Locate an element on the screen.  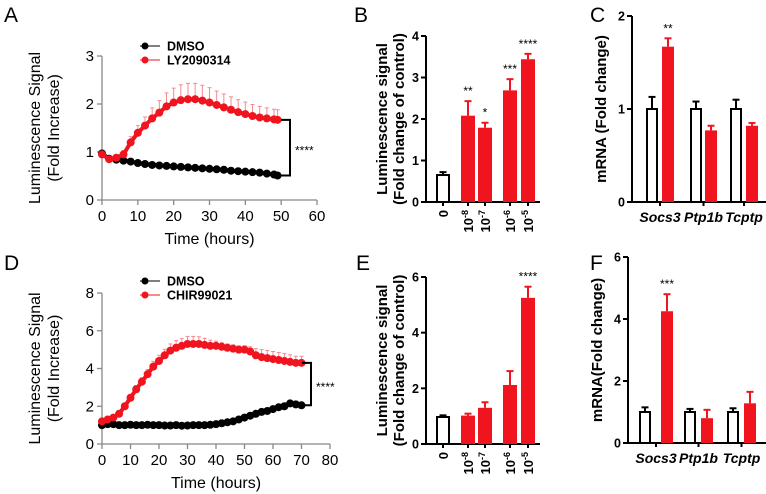
series-ly2090314: LY2090314 is located at coordinates (190, 109).